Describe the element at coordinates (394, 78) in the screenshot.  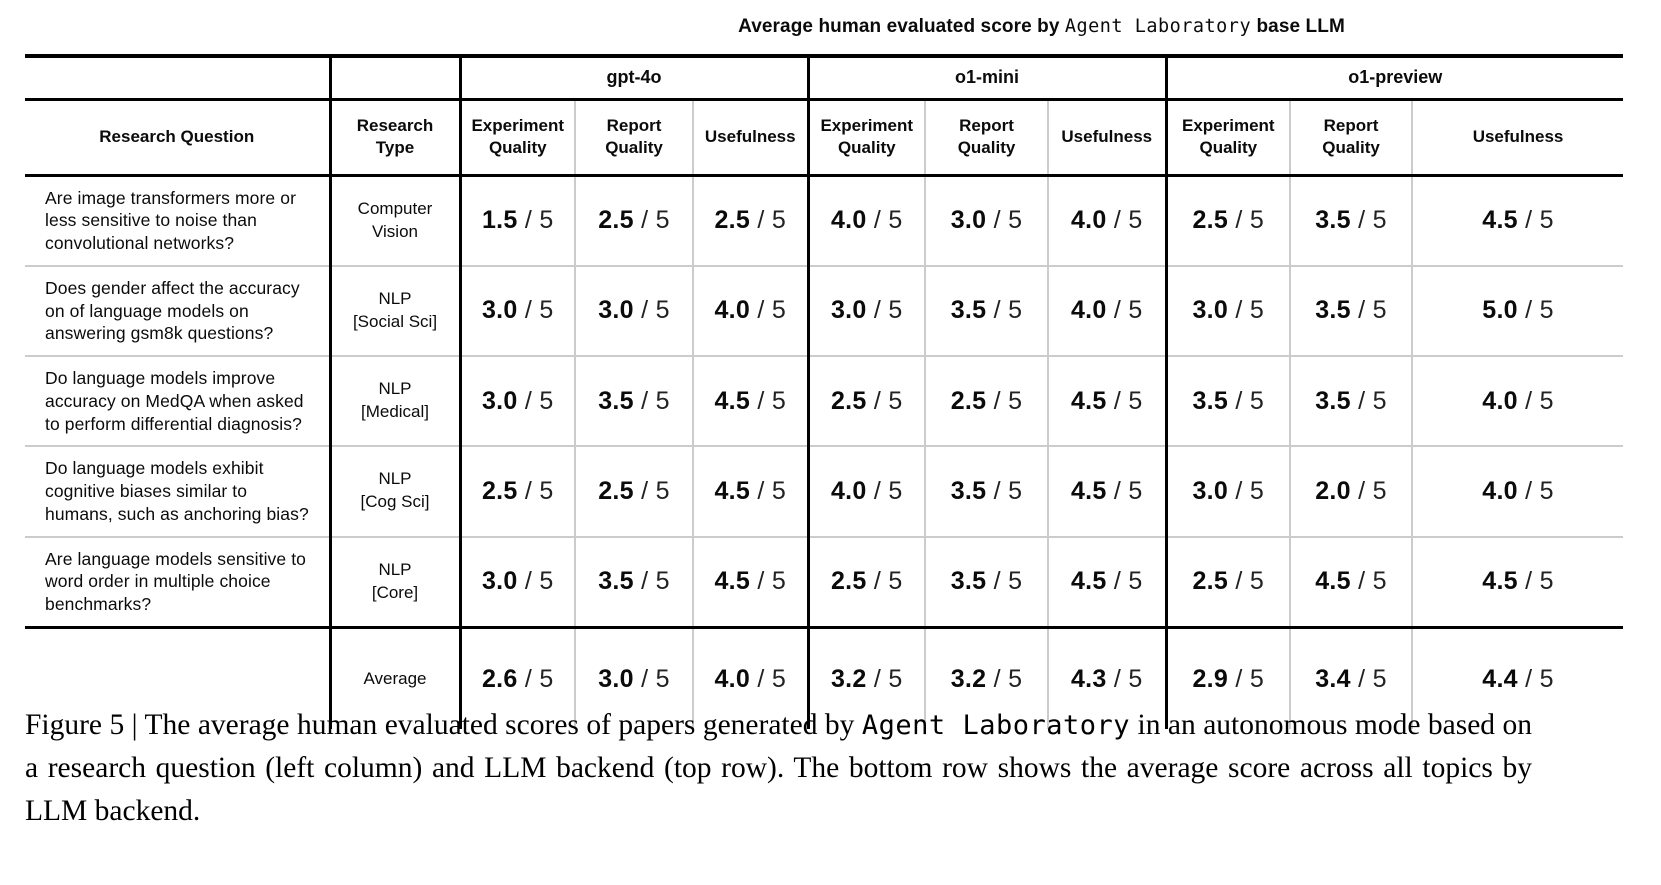
I see `corner-type-spacer` at that location.